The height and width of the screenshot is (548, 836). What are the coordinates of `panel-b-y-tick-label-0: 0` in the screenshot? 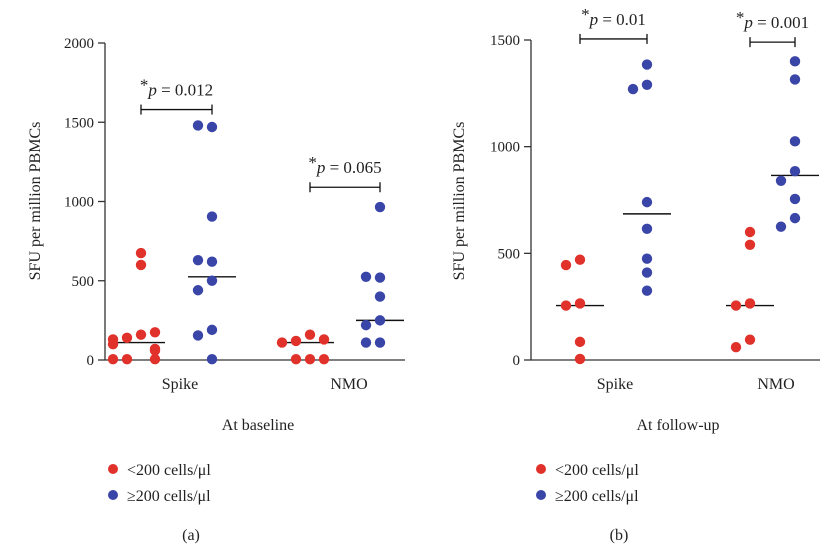 It's located at (517, 361).